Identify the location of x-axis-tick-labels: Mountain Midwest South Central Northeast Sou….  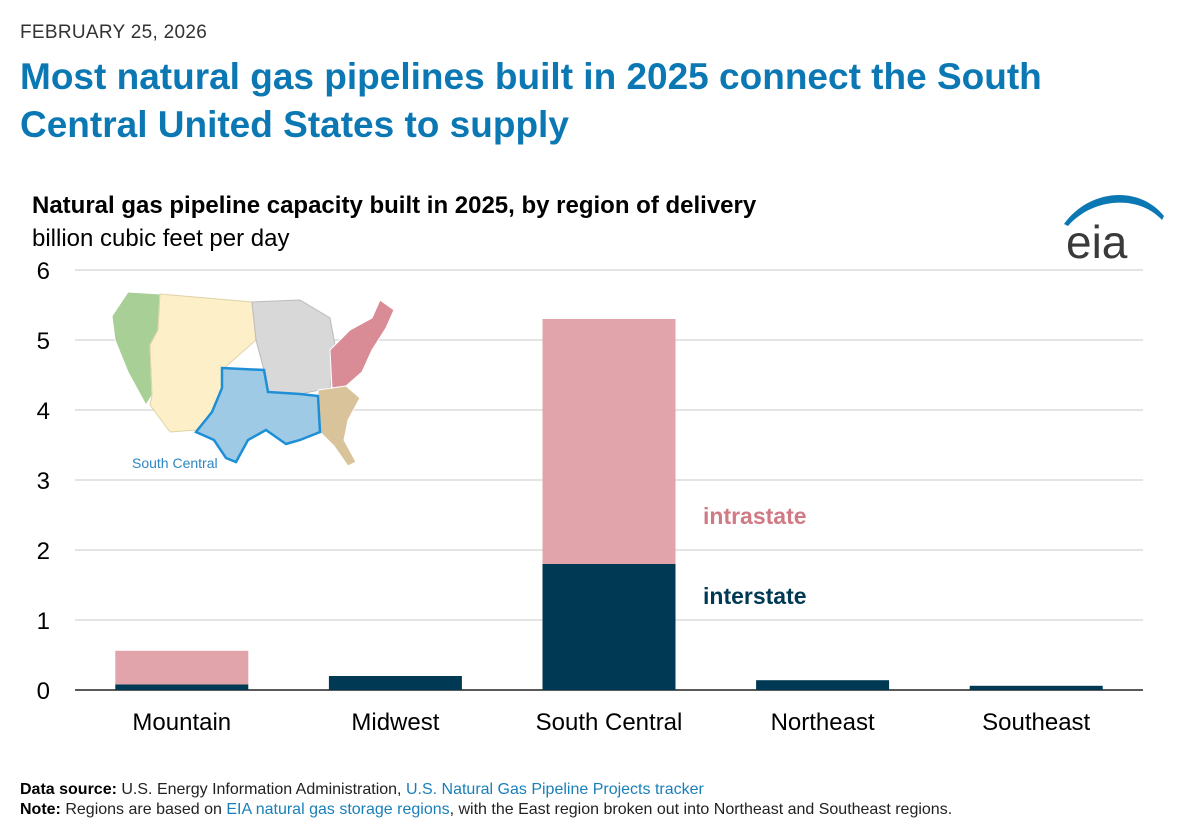
(611, 722).